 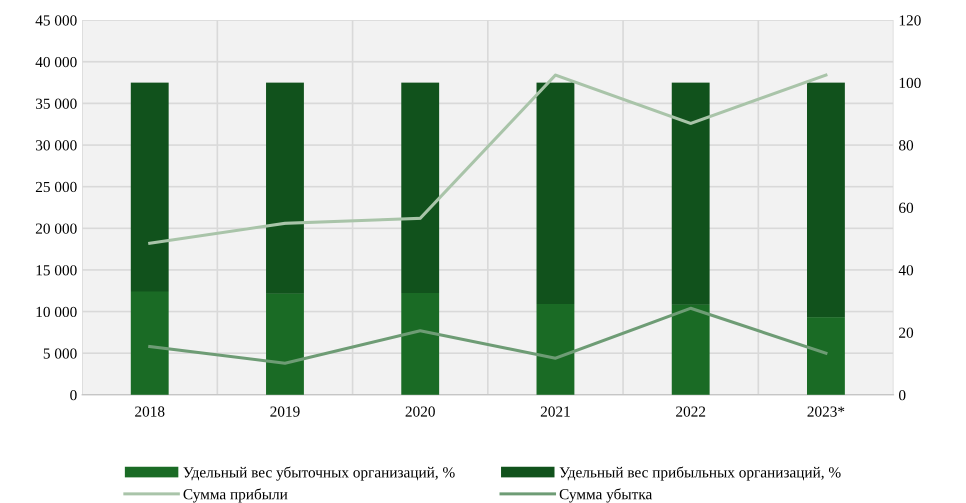 What do you see at coordinates (606, 495) in the screenshot?
I see `legend-label: Сумма убытка` at bounding box center [606, 495].